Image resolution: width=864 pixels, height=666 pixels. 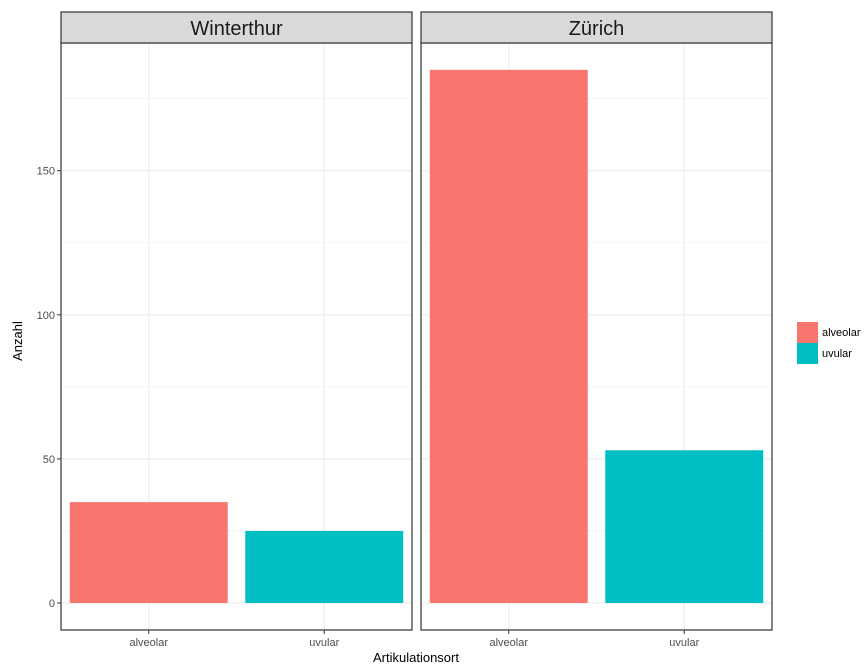 What do you see at coordinates (17, 341) in the screenshot?
I see `y-axis-title: Anzahl` at bounding box center [17, 341].